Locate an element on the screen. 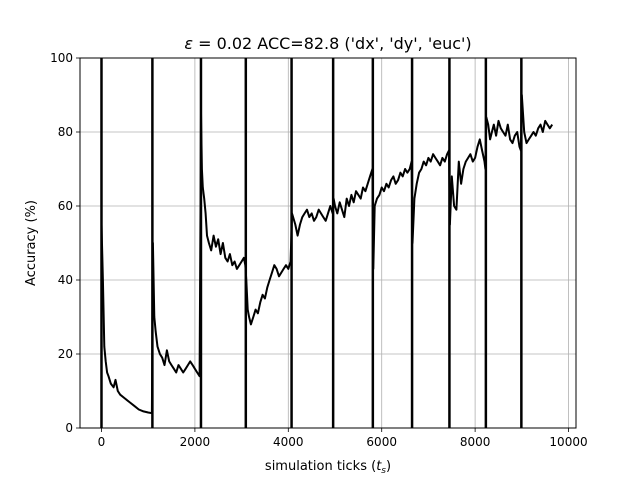  y-axis-label: Accuracy (%) is located at coordinates (31, 243).